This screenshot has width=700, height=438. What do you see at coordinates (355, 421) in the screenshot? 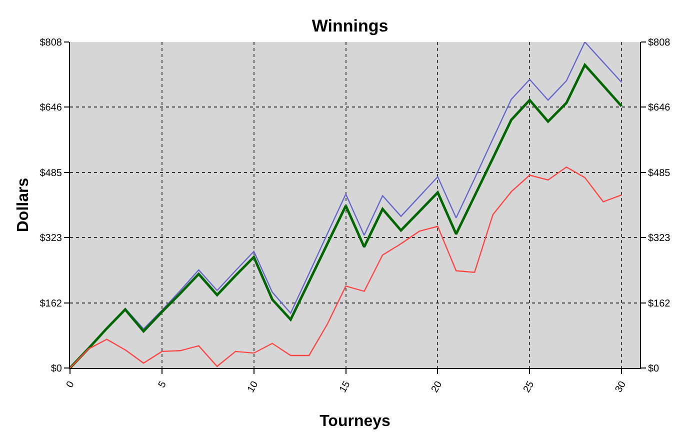
I see `x-axis-title: Tourneys` at bounding box center [355, 421].